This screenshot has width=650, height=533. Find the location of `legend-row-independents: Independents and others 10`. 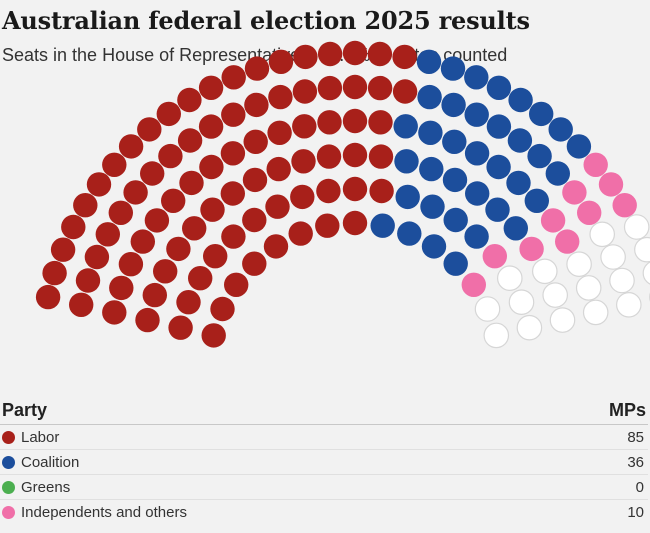

legend-row-independents: Independents and others 10 is located at coordinates (324, 512).